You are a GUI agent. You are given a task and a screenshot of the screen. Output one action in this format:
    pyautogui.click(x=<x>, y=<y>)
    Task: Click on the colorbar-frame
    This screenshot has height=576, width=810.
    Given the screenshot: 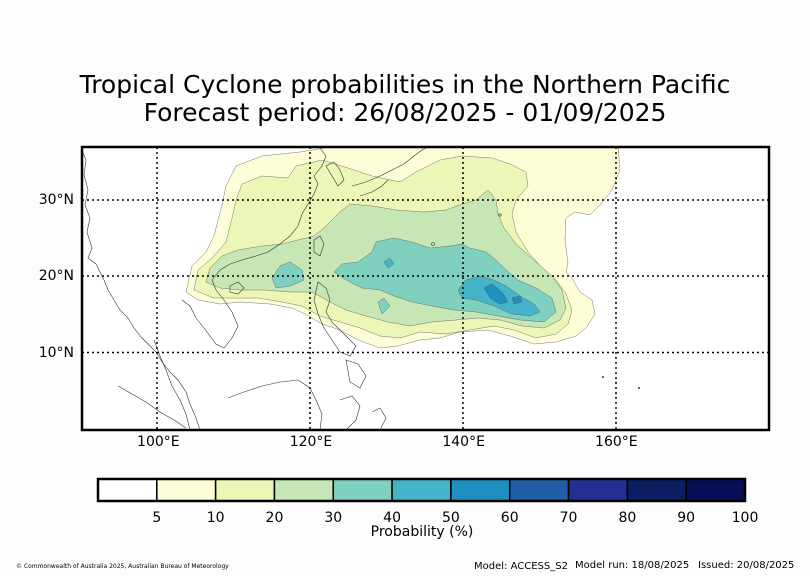 What is the action you would take?
    pyautogui.click(x=421, y=490)
    